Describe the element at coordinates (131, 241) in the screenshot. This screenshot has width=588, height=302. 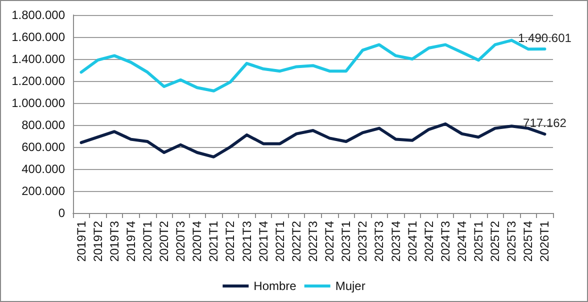
I see `x-tick-label: 2019T4` at that location.